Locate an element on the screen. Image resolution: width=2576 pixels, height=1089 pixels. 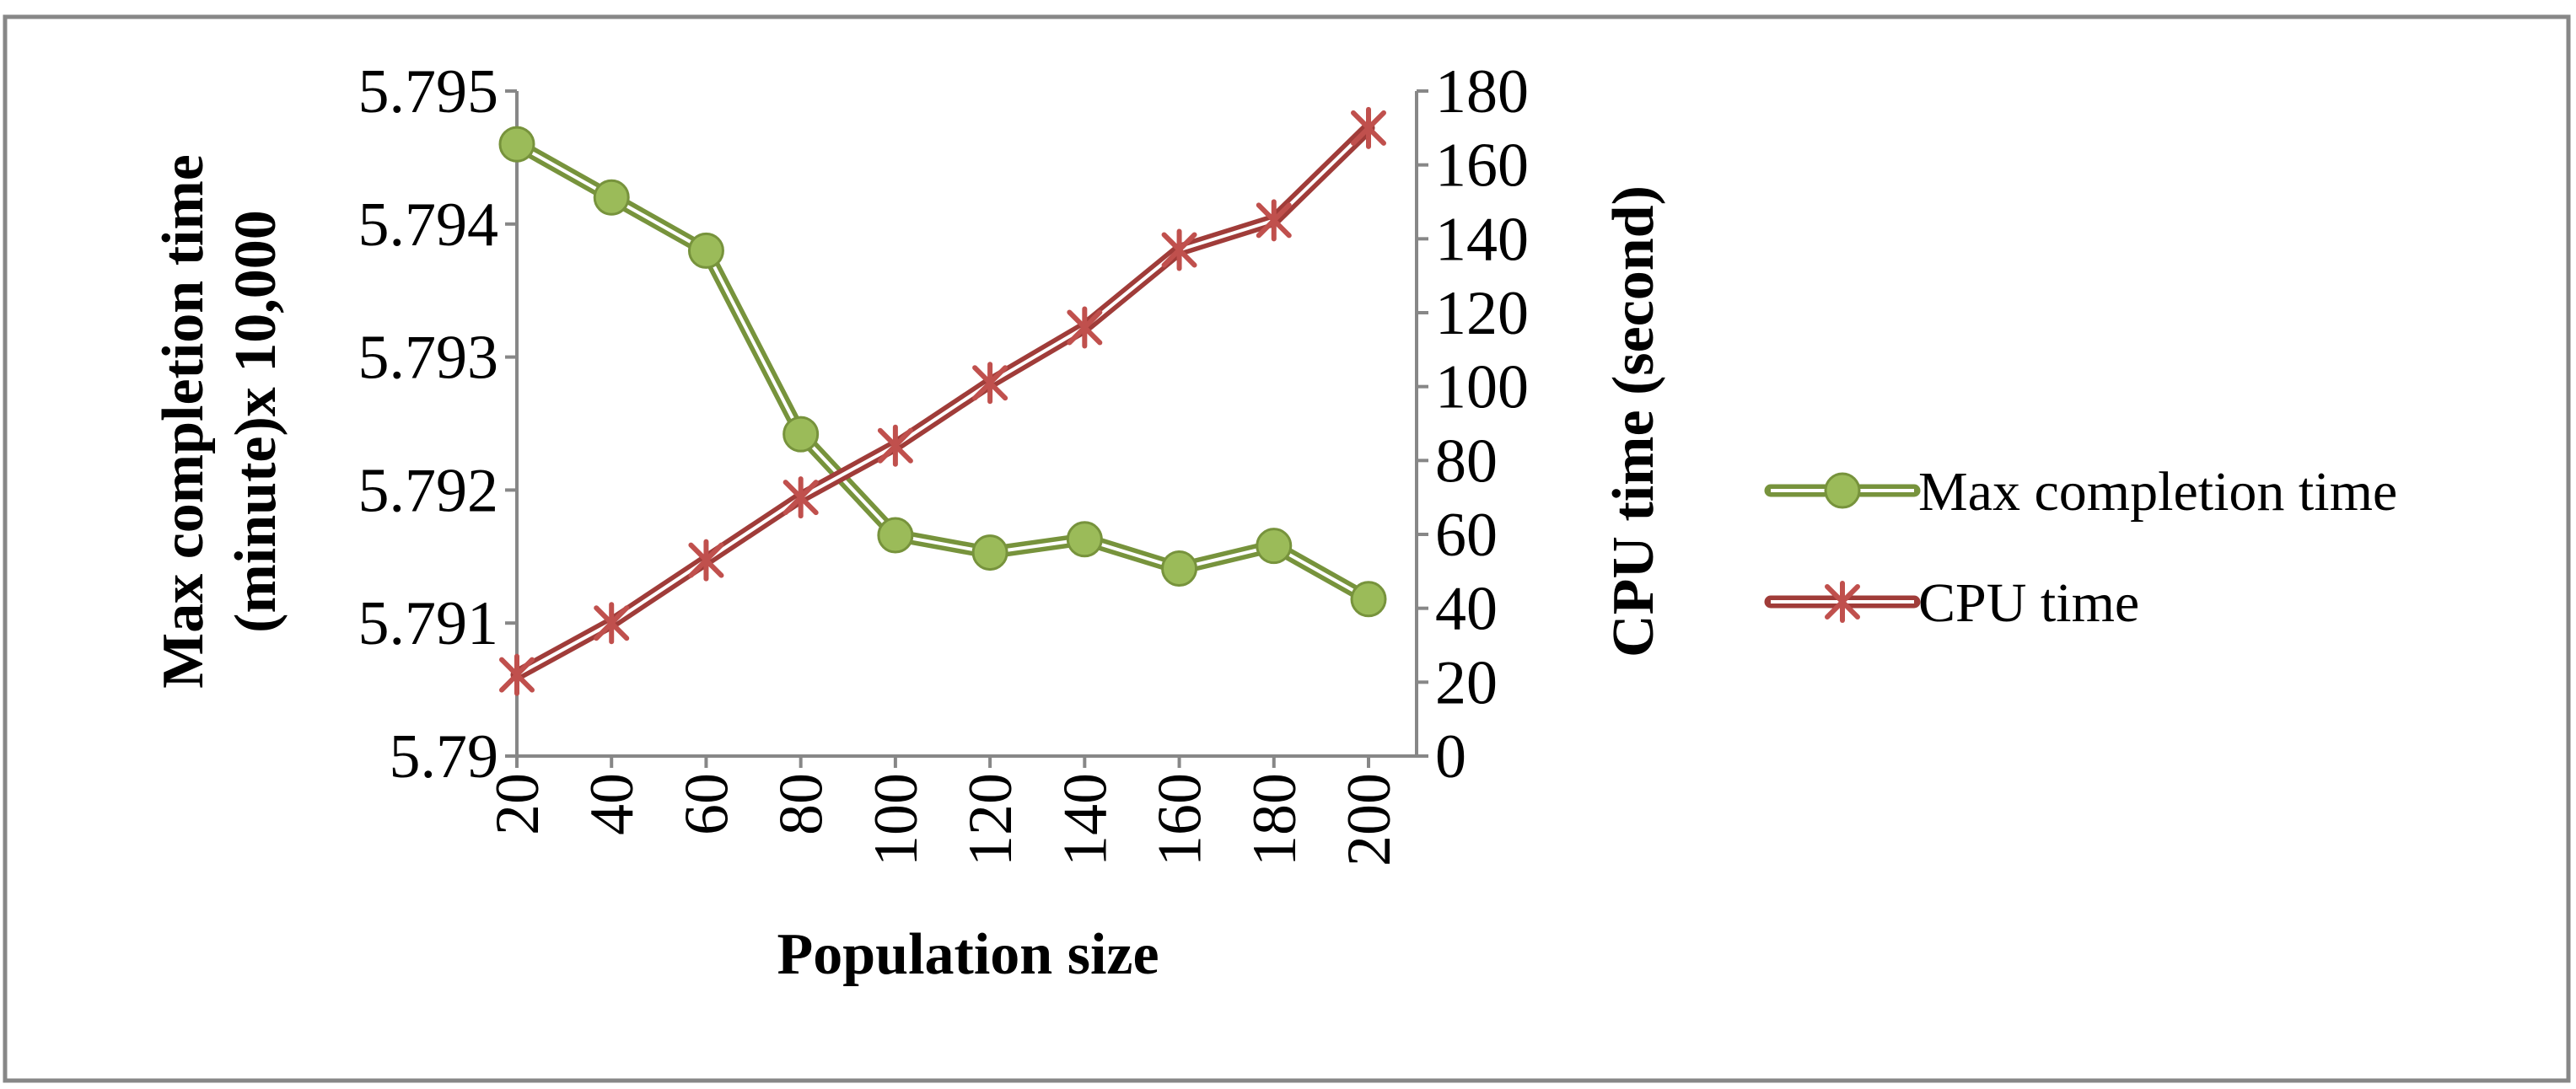
legend-label-cpu-time: CPU time is located at coordinates (2029, 603).